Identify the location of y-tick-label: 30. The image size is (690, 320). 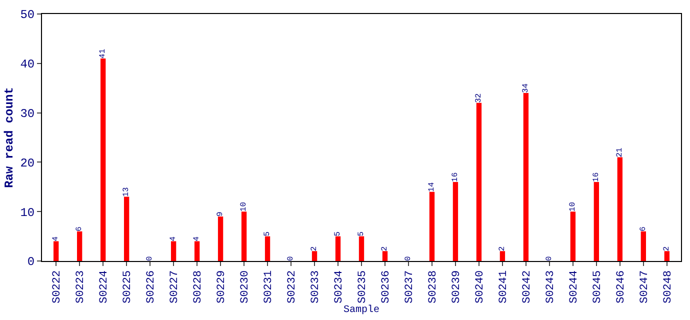
(27, 114).